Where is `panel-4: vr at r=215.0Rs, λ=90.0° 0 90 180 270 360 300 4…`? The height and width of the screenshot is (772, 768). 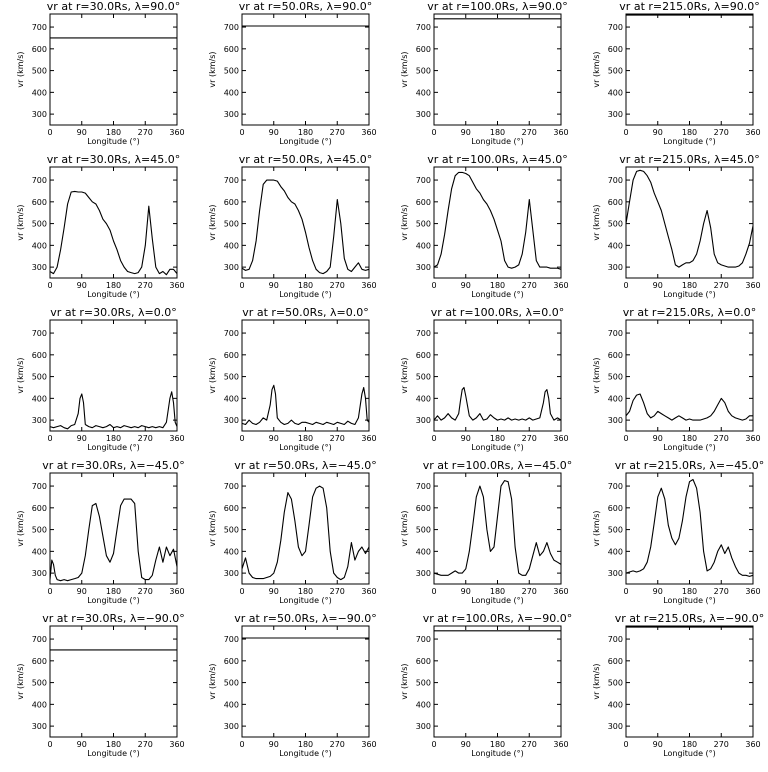 panel-4: vr at r=215.0Rs, λ=90.0° 0 90 180 270 360 300 4… is located at coordinates (676, 73).